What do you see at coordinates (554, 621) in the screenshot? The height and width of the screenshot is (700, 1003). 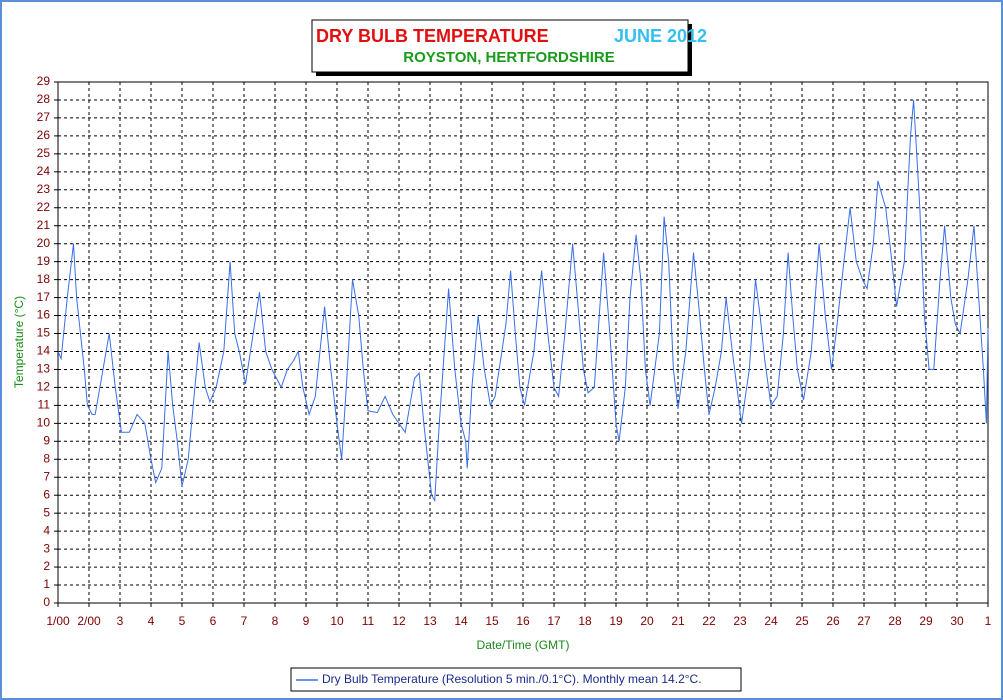 I see `x-tick-label: 17` at bounding box center [554, 621].